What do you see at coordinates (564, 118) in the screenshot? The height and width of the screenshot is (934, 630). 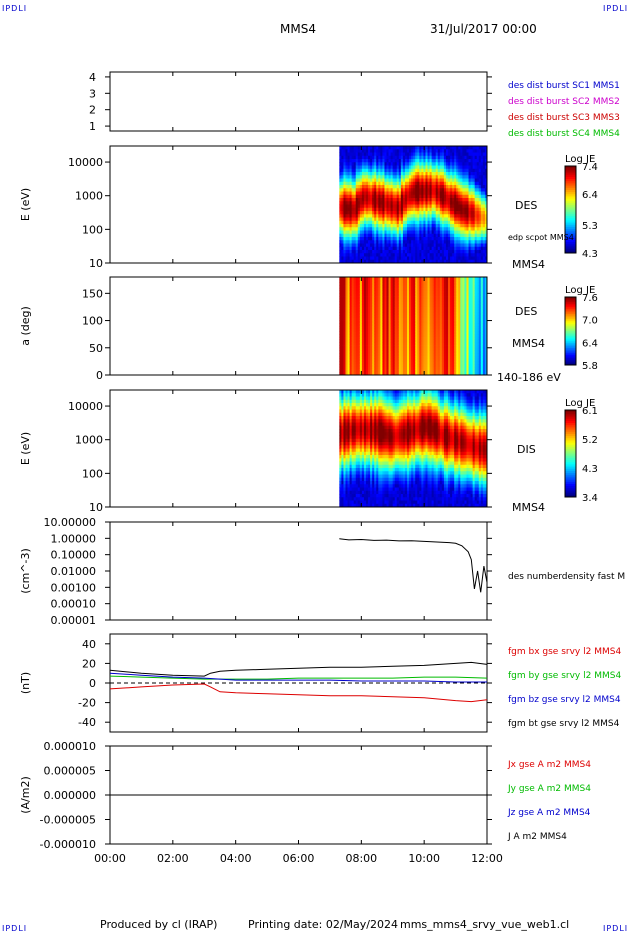 I see `legend-entry: des dist burst SC3 MMS3` at bounding box center [564, 118].